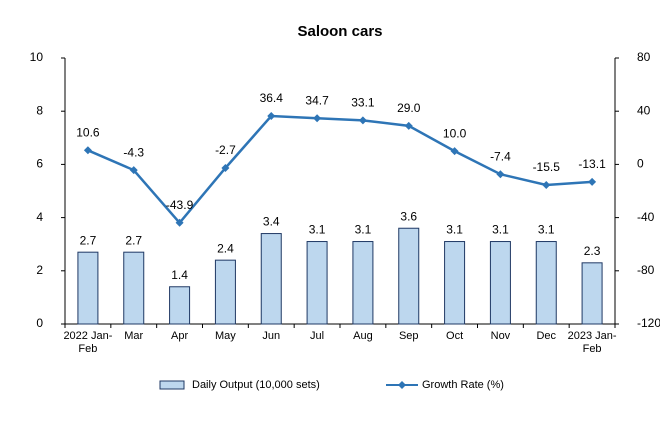 This screenshot has height=440, width=660. I want to click on x-tick-label: May, so click(225, 336).